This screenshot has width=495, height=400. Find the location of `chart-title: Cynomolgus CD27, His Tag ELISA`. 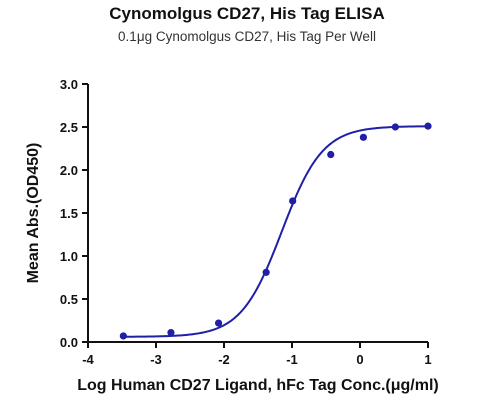

chart-title: Cynomolgus CD27, His Tag ELISA is located at coordinates (247, 13).